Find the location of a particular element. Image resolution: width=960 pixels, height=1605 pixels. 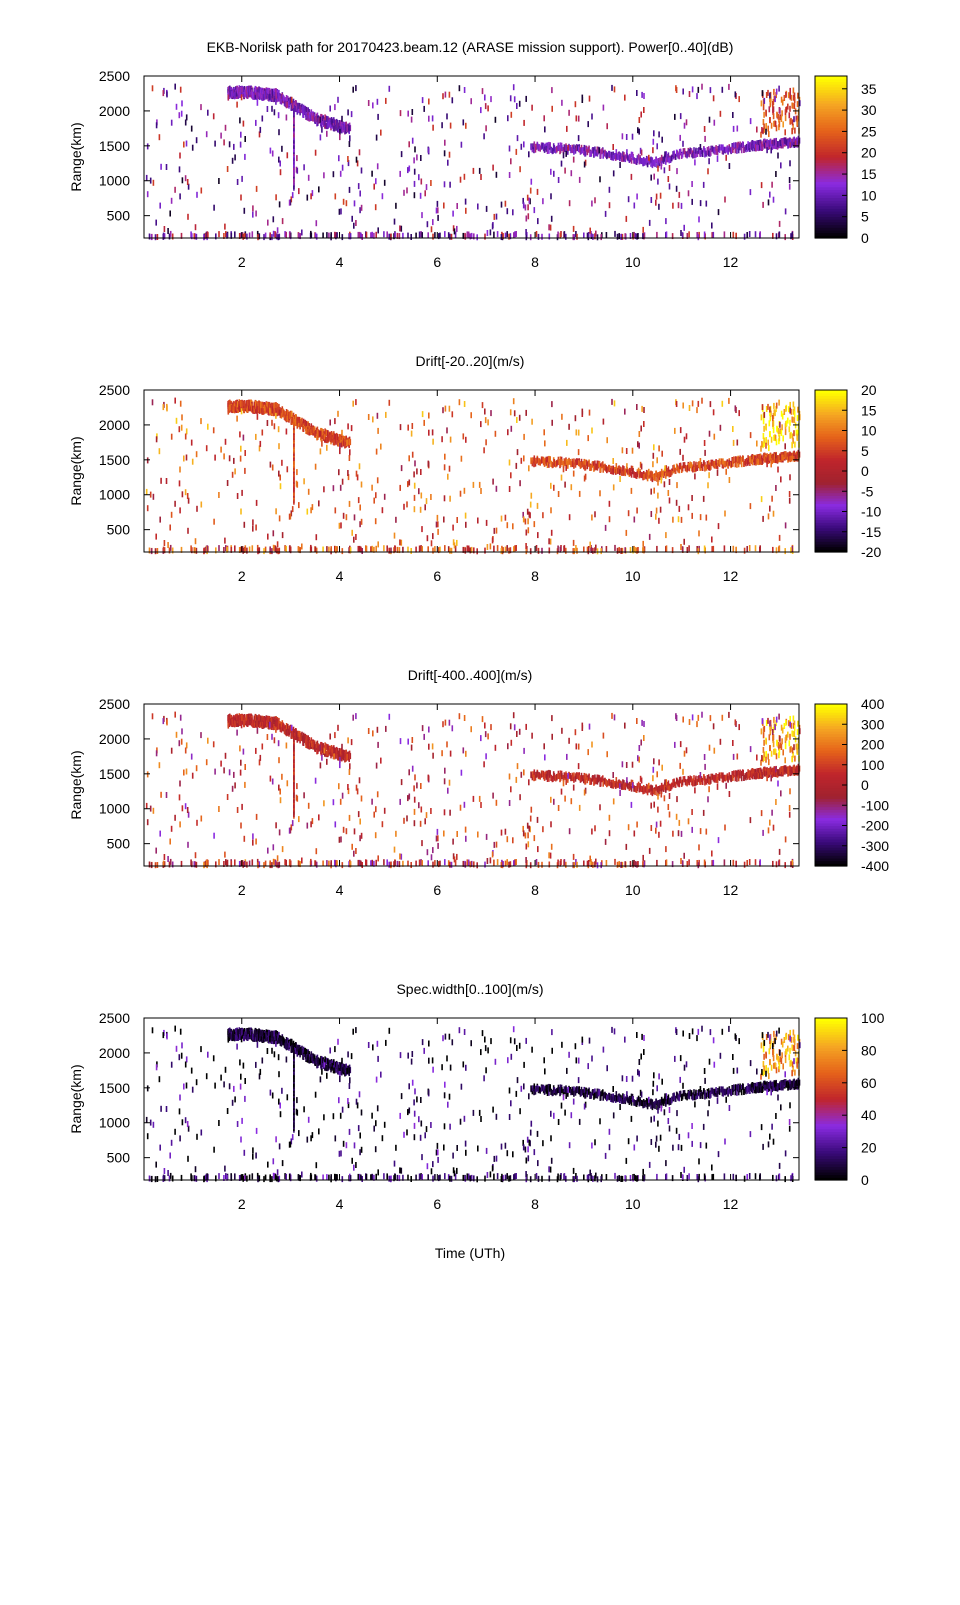

colorbar-tick-label: 35 is located at coordinates (869, 89).